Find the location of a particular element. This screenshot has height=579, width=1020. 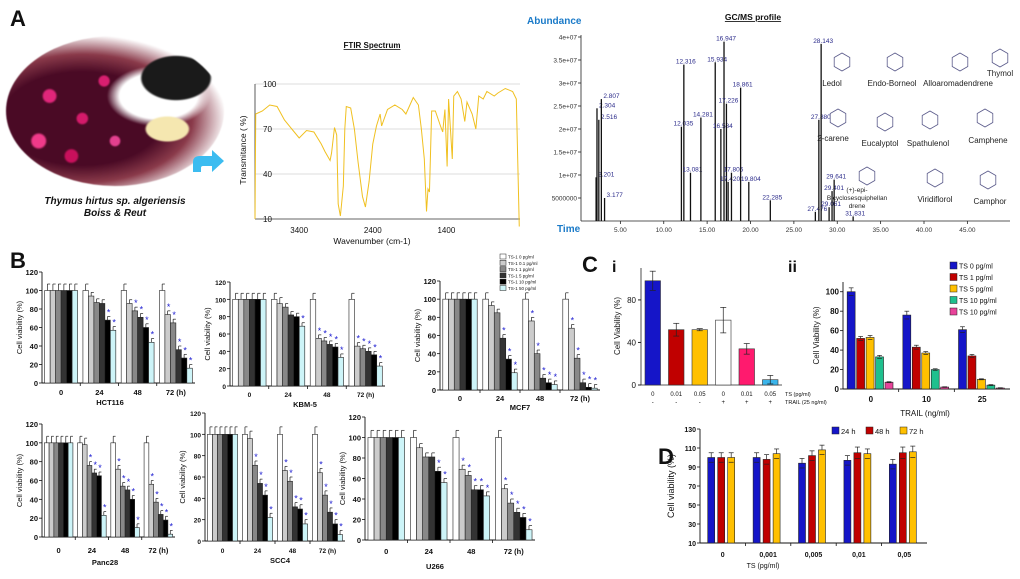

structure-name: Spathulenol is located at coordinates (928, 143).